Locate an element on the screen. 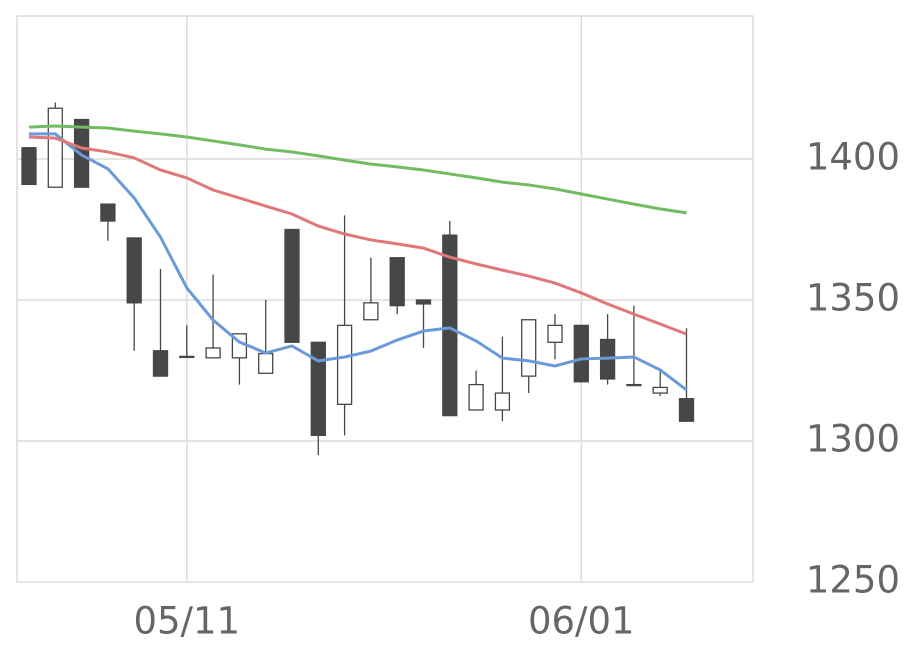  y-tick-label: 1300 is located at coordinates (853, 439).